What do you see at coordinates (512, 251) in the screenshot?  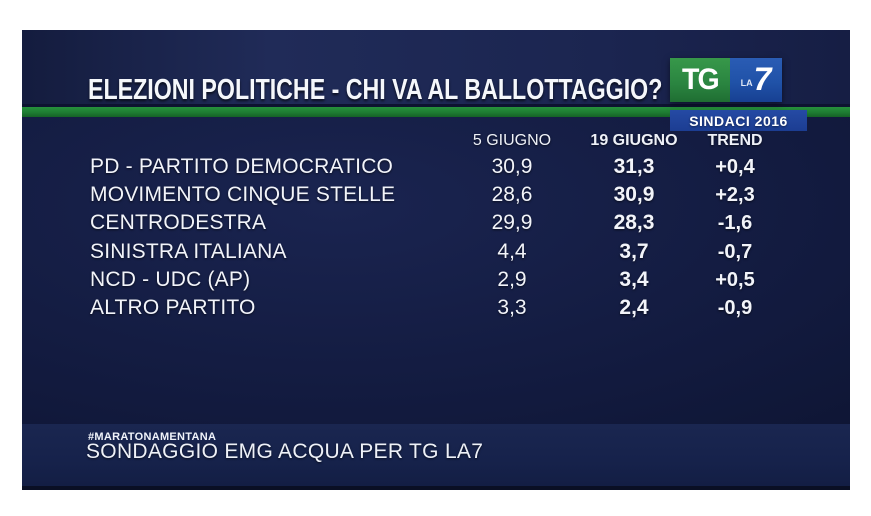 I see `value-june5: 4,4` at bounding box center [512, 251].